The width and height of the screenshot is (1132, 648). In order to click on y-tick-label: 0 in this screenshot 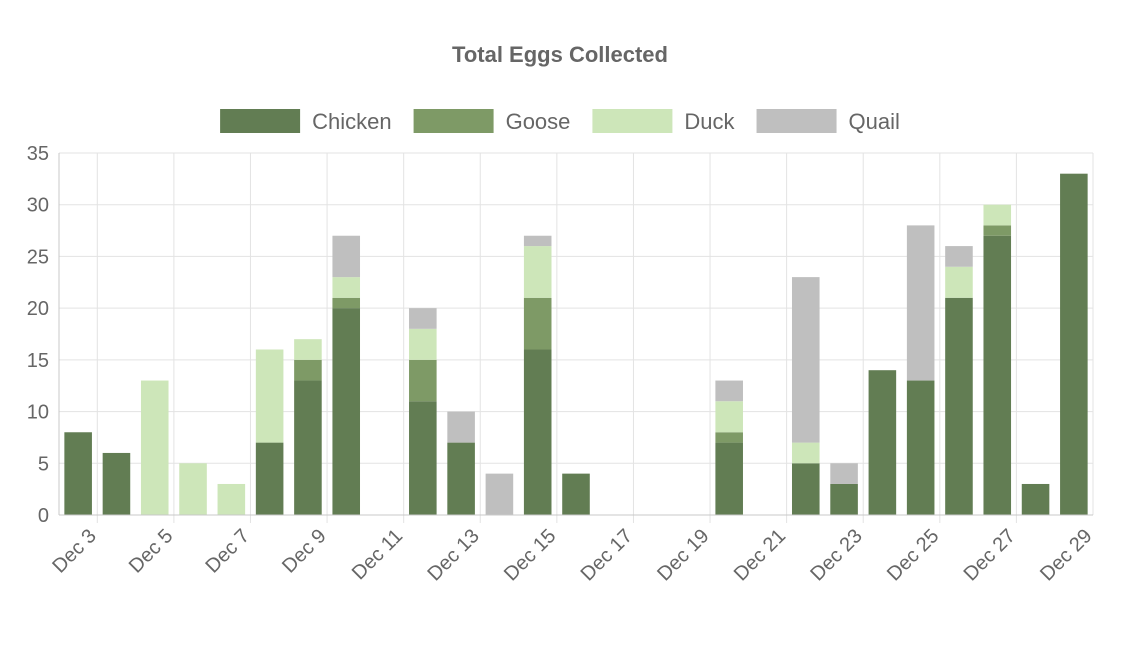, I will do `click(43, 516)`.